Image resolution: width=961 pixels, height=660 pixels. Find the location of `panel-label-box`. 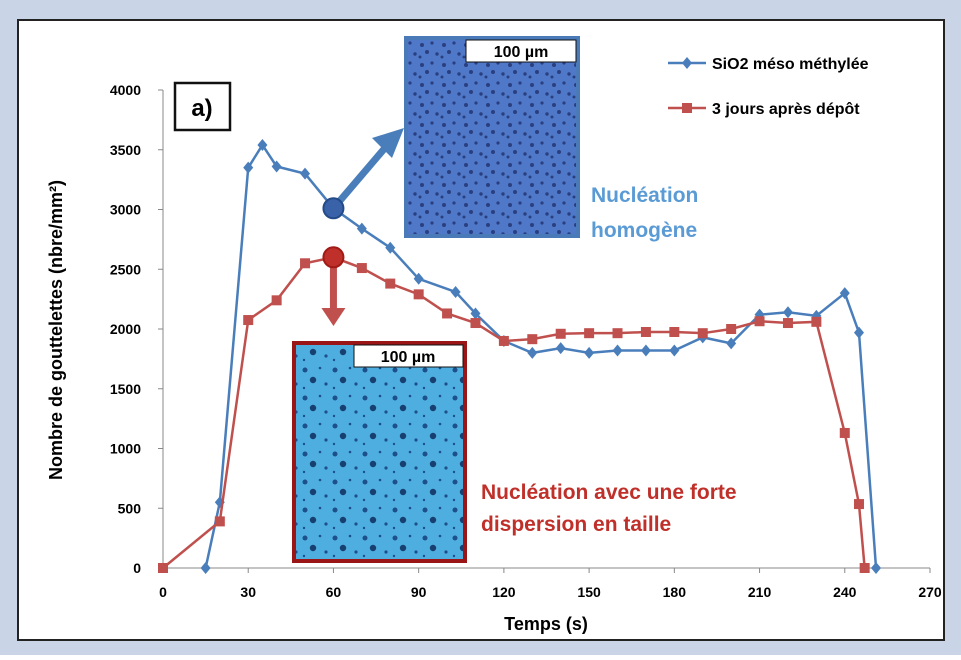

panel-label-box is located at coordinates (202, 106).